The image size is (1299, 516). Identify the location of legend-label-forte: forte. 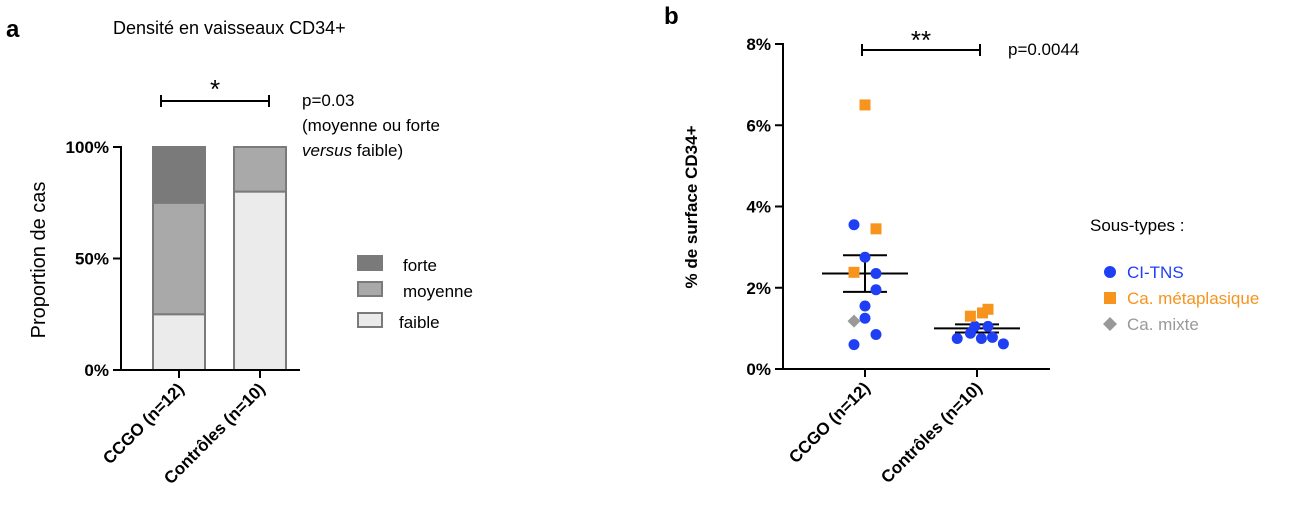
(420, 265).